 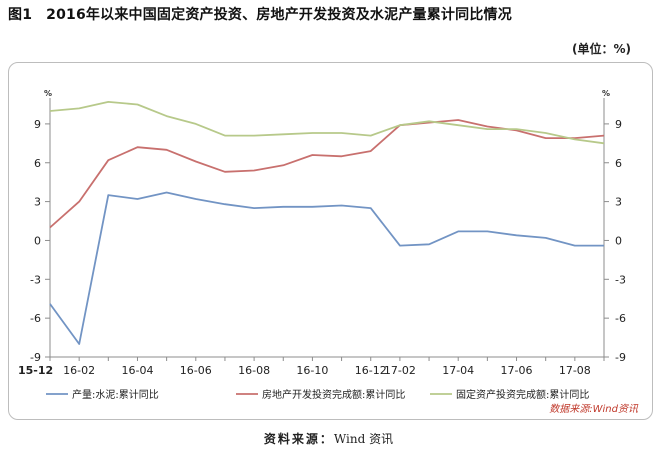 I want to click on y-tick-label-left: 6, so click(x=37, y=163).